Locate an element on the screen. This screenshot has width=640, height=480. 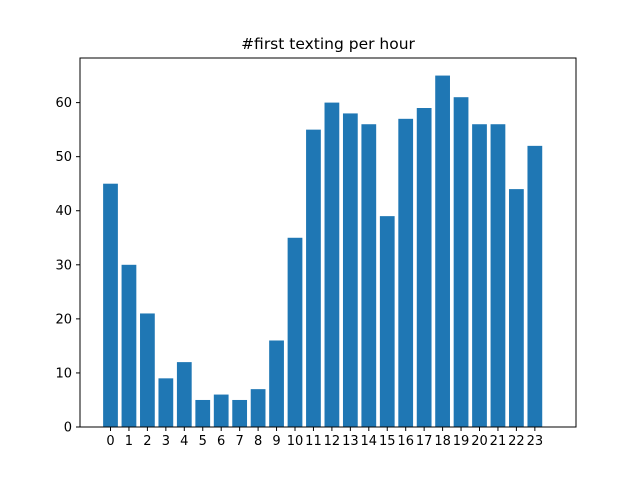
x-tick-label: 6 is located at coordinates (221, 441).